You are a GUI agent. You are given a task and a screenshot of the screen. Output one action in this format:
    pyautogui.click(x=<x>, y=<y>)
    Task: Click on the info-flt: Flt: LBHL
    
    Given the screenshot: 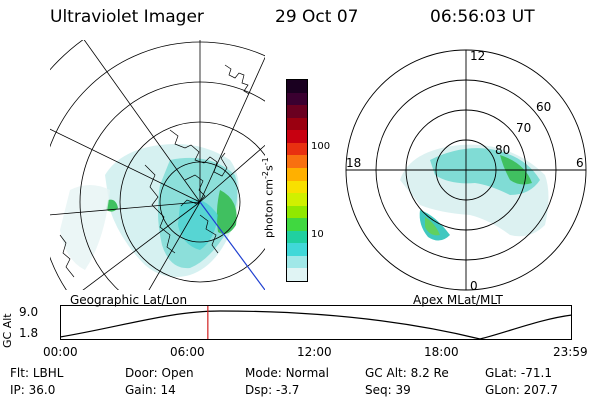 What is the action you would take?
    pyautogui.click(x=37, y=373)
    